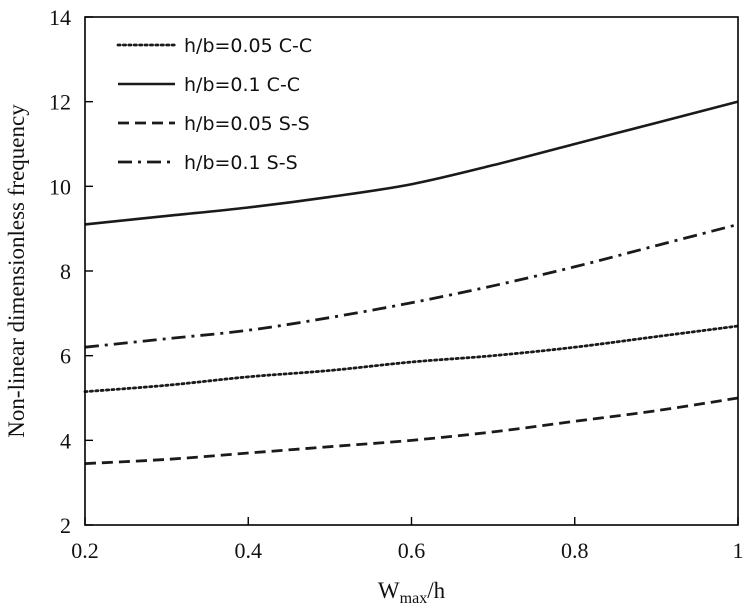  What do you see at coordinates (249, 550) in the screenshot?
I see `x-tick-label: 0.4` at bounding box center [249, 550].